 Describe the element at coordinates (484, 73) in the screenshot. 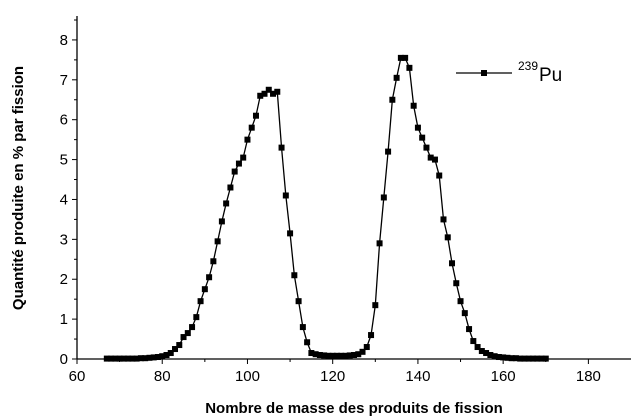

I see `legend-marker` at that location.